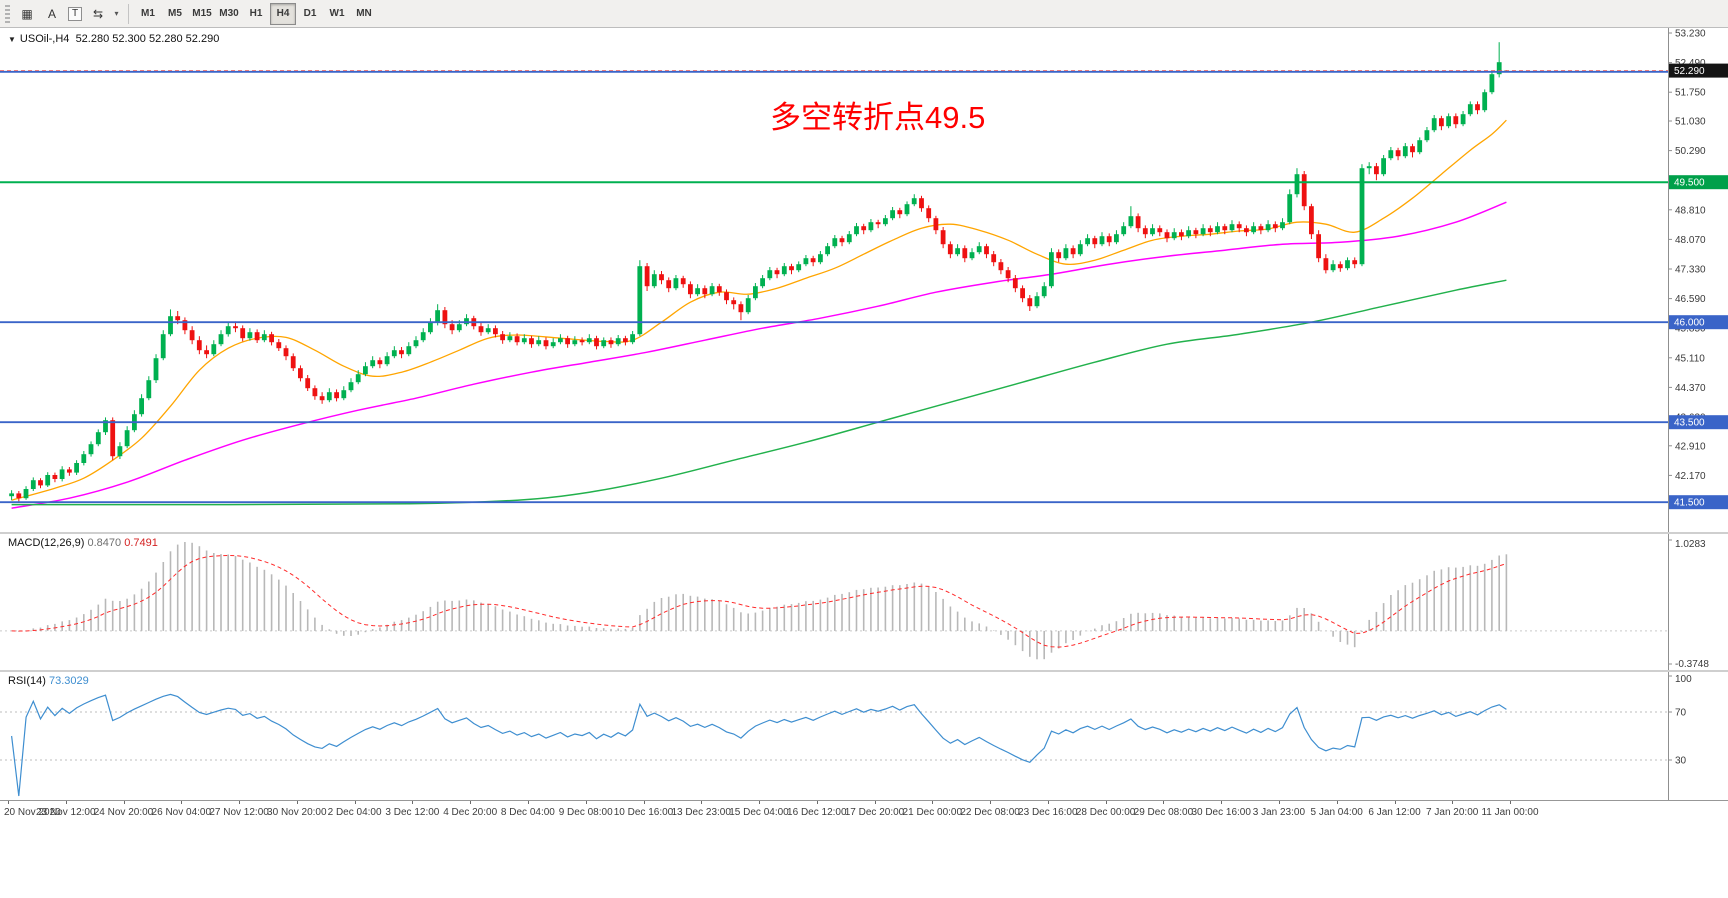 Image resolution: width=1728 pixels, height=898 pixels. What do you see at coordinates (1689, 602) in the screenshot?
I see `macd-axis: 1.0283 -0.3748` at bounding box center [1689, 602].